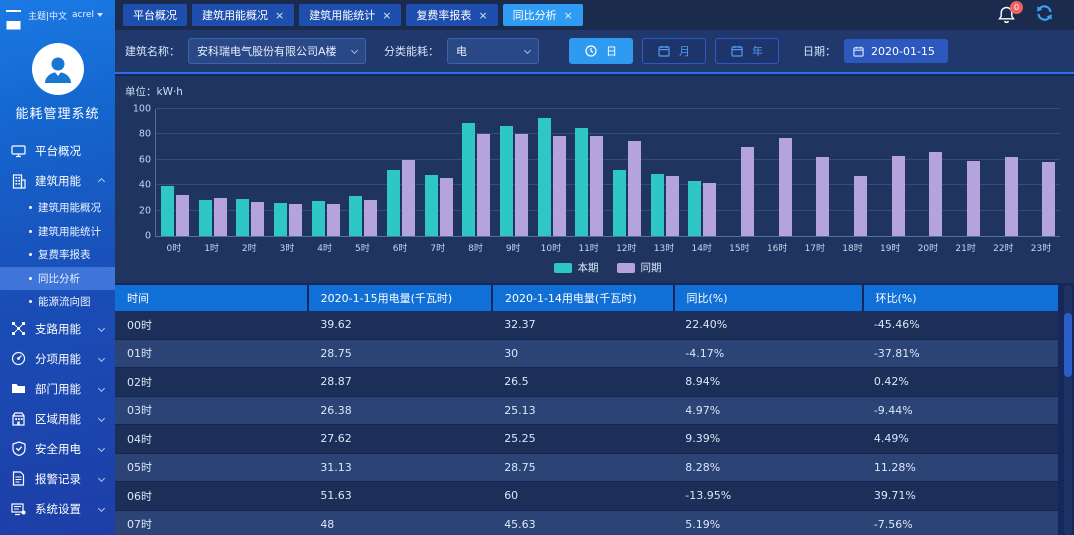 This screenshot has width=1074, height=535. I want to click on tab-建筑用能概况: 建筑用能概况 ×, so click(243, 15).